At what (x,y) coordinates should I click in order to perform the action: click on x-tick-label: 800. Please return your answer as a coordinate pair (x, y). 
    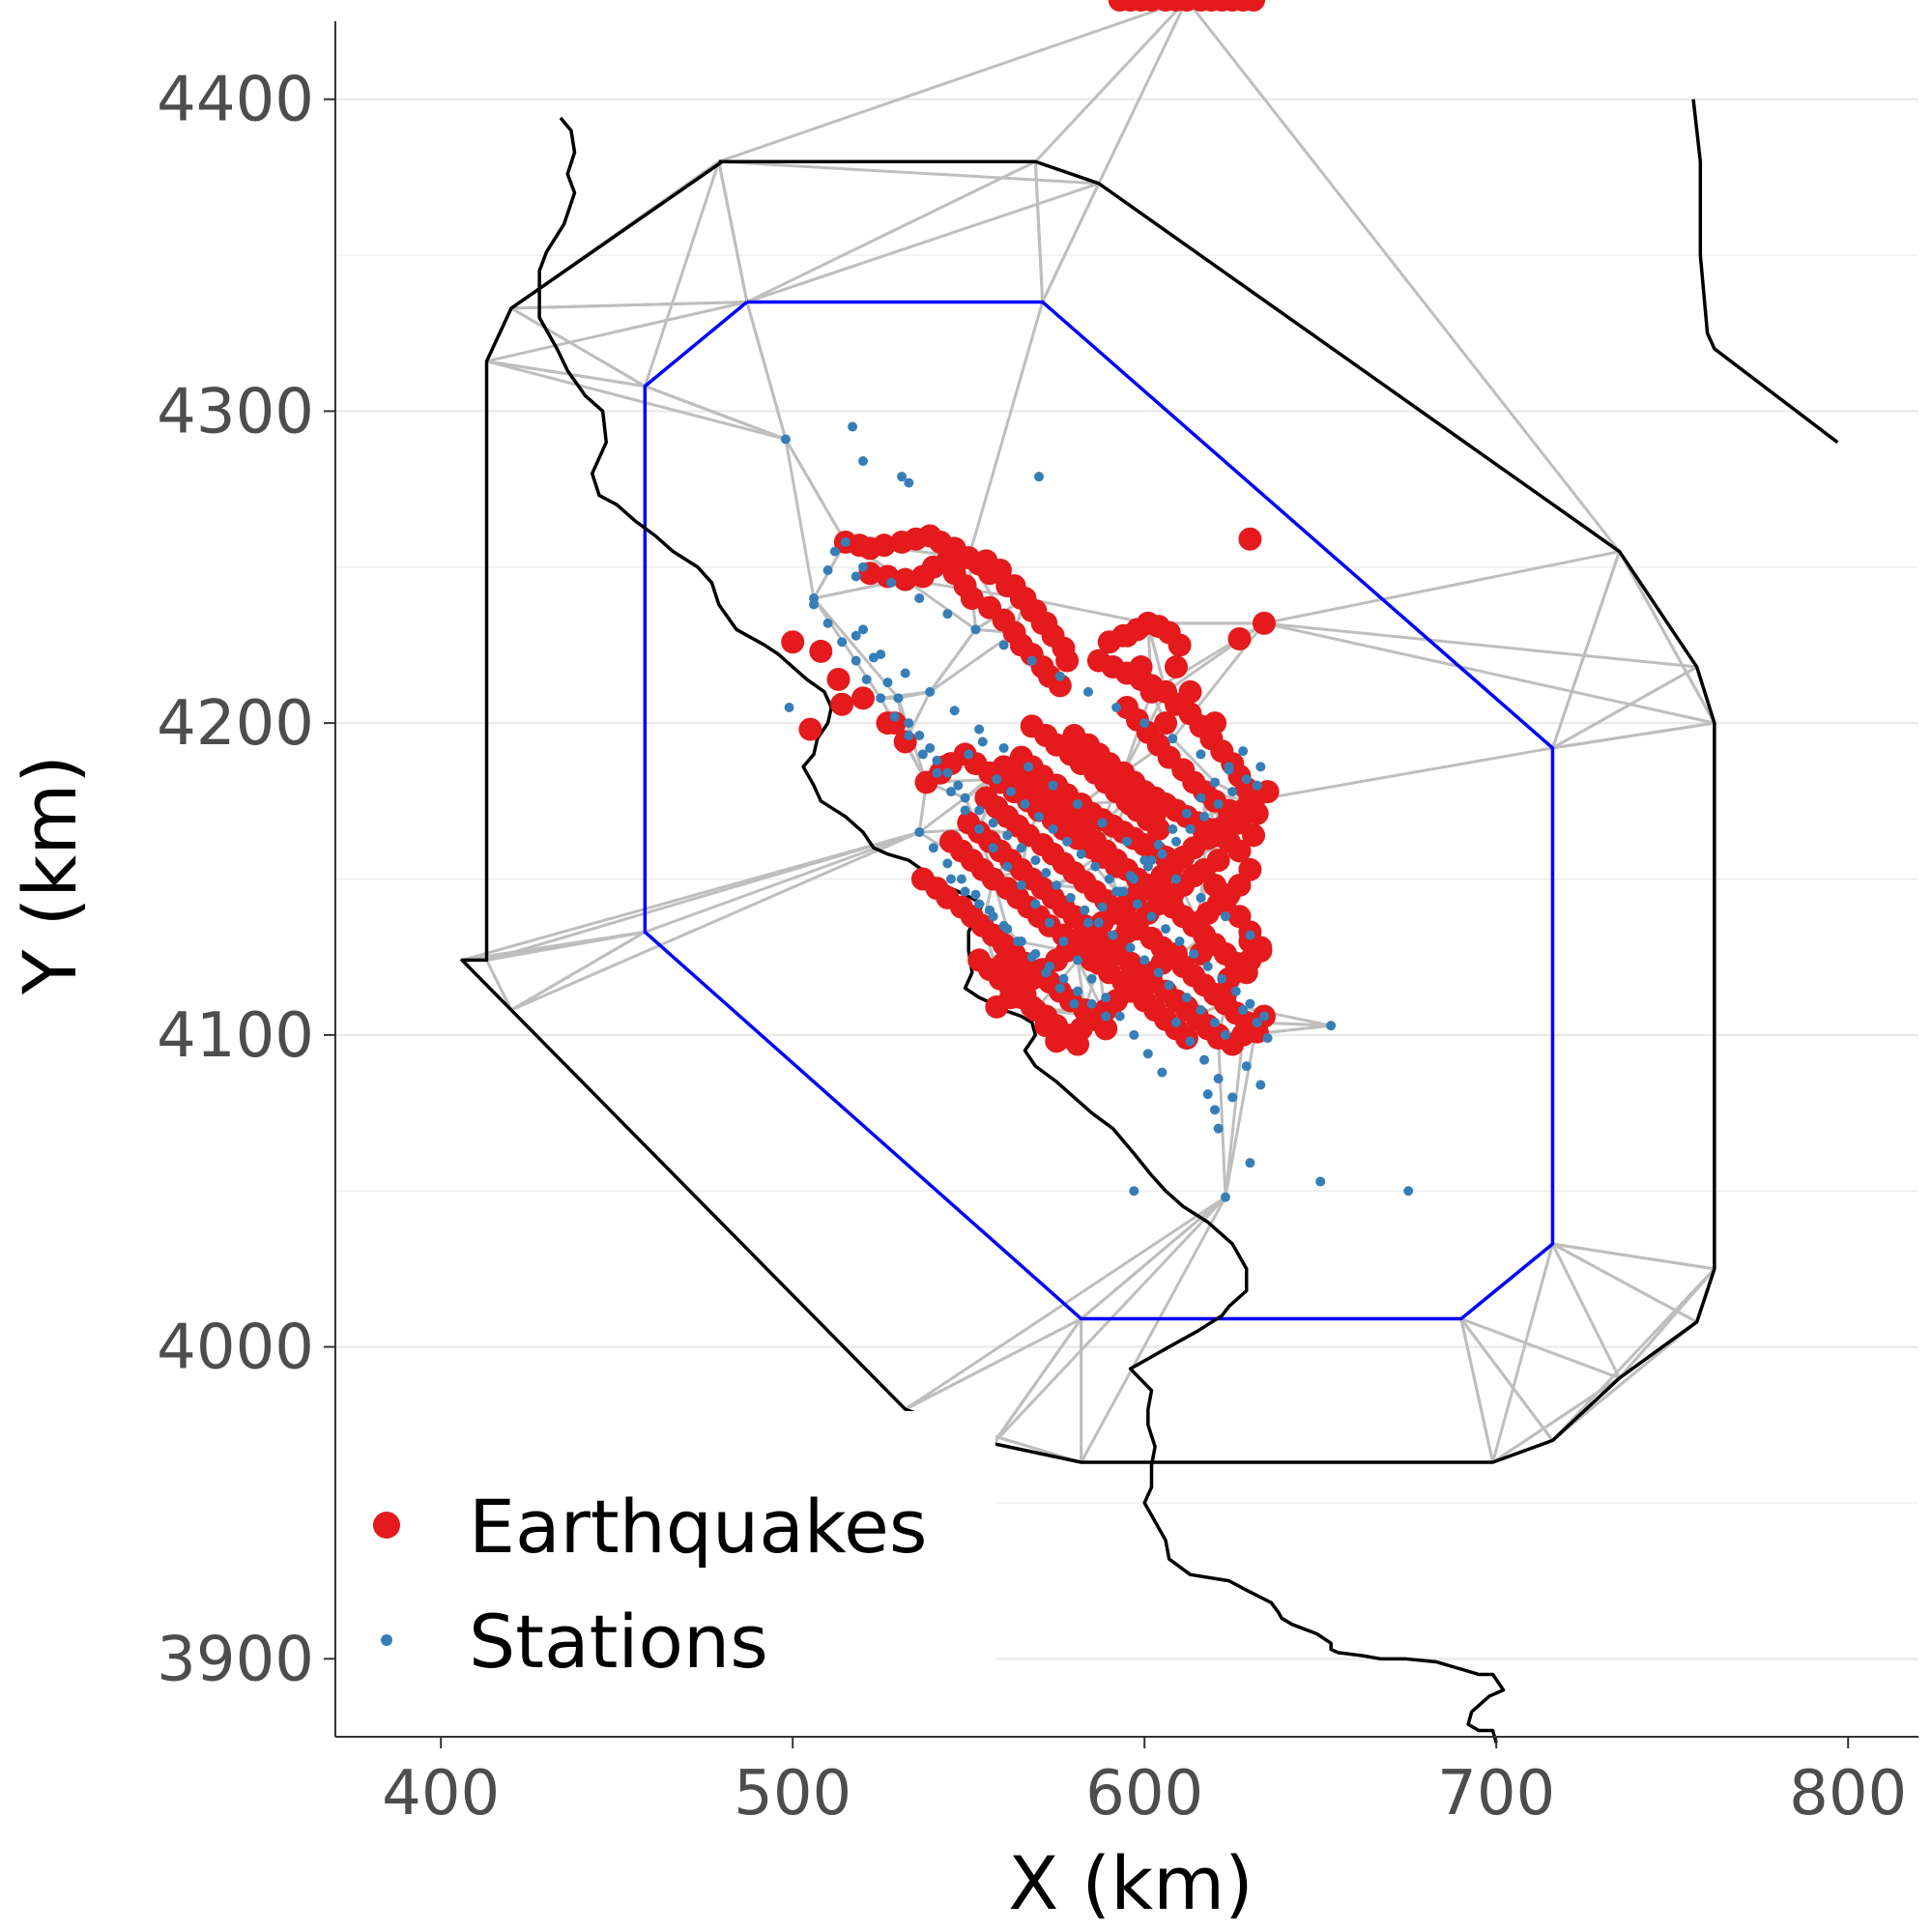
    Looking at the image, I should click on (1848, 1794).